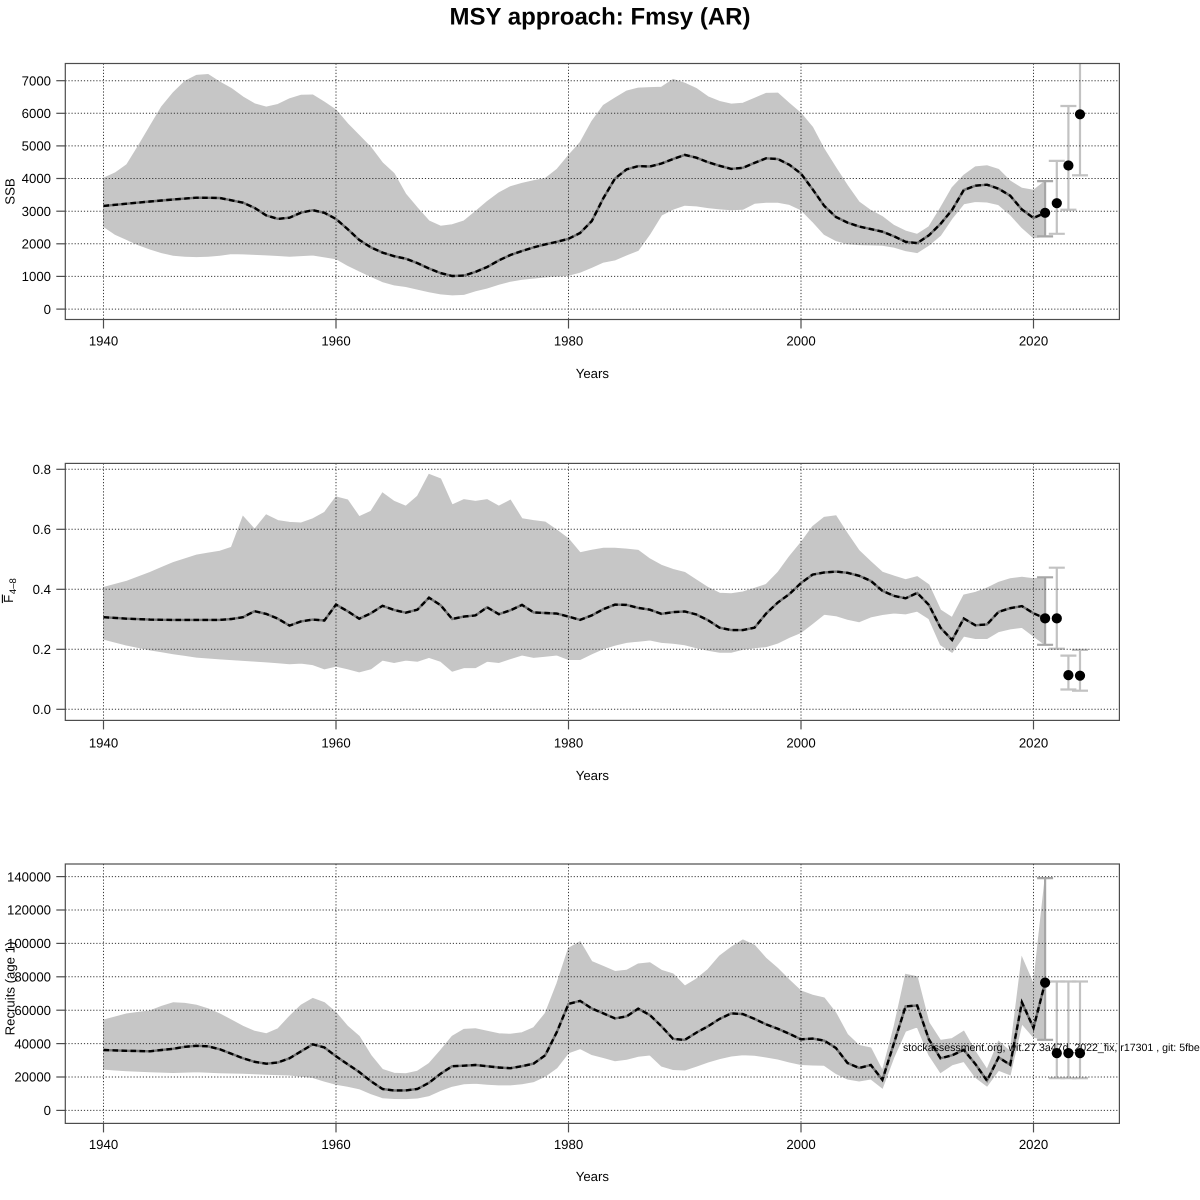  What do you see at coordinates (42, 589) in the screenshot?
I see `svg-text: 0.4` at bounding box center [42, 589].